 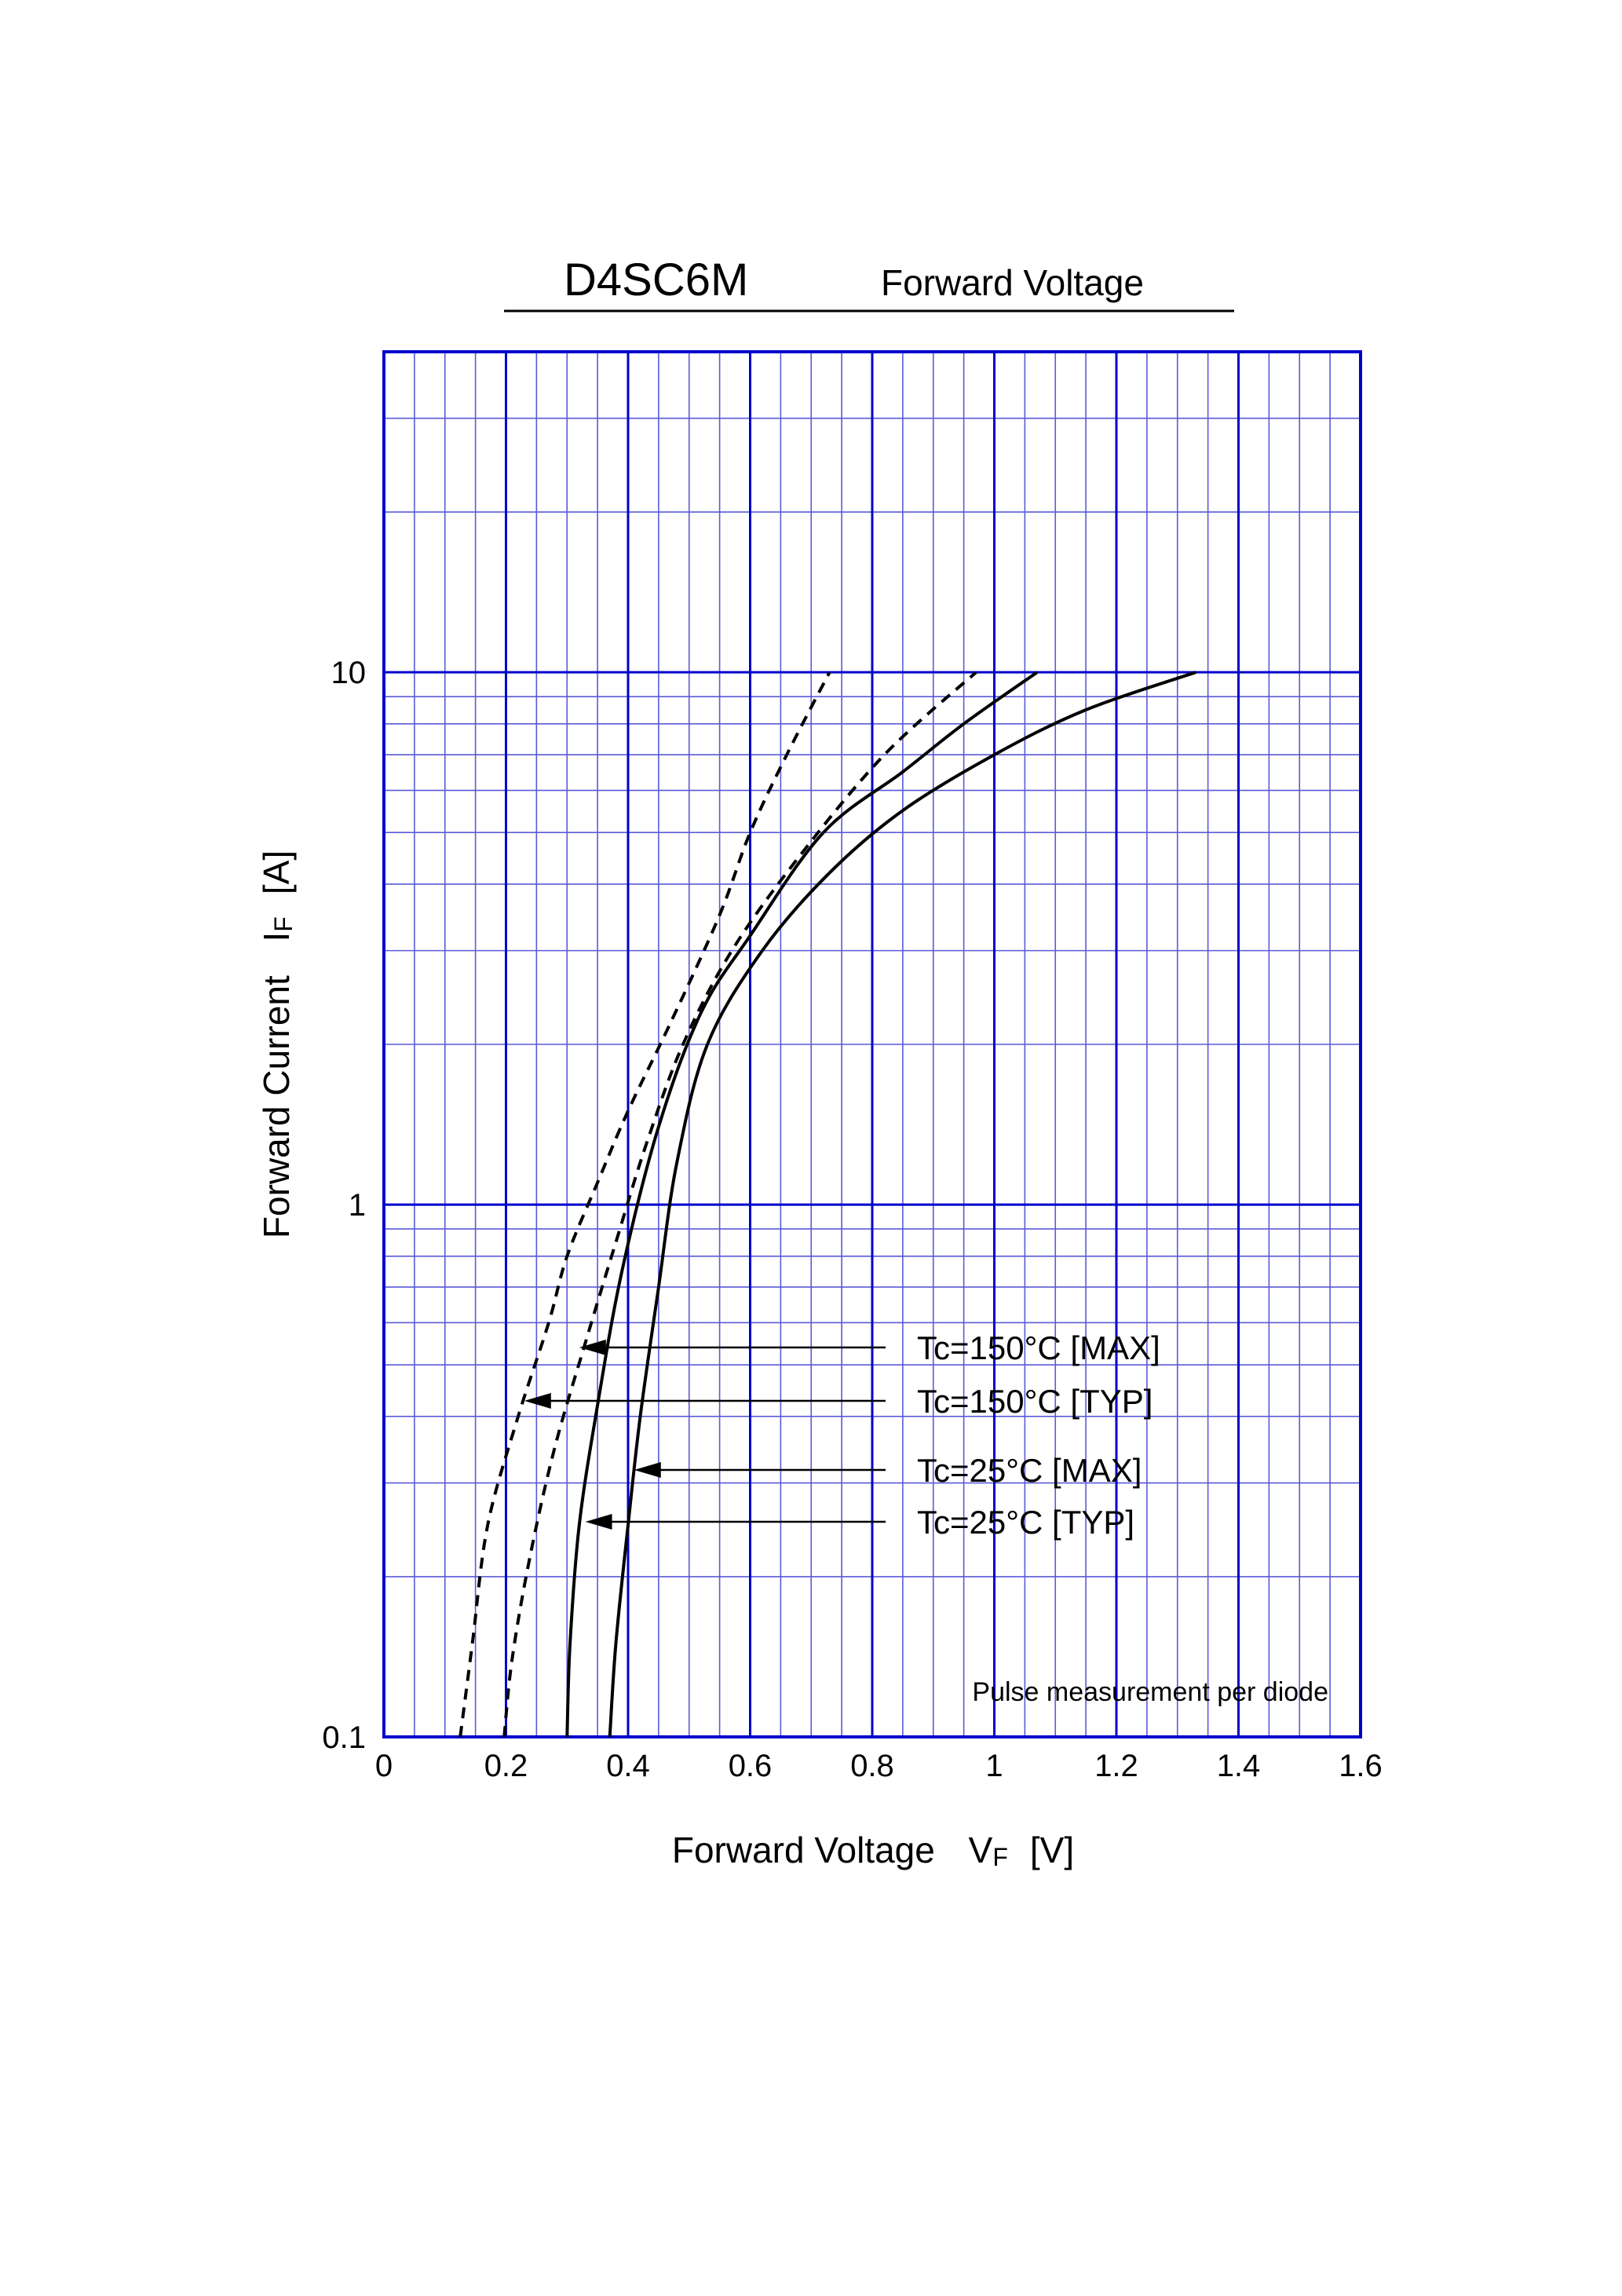 I want to click on pulse-note: Pulse measurement per diode, so click(x=1150, y=1692).